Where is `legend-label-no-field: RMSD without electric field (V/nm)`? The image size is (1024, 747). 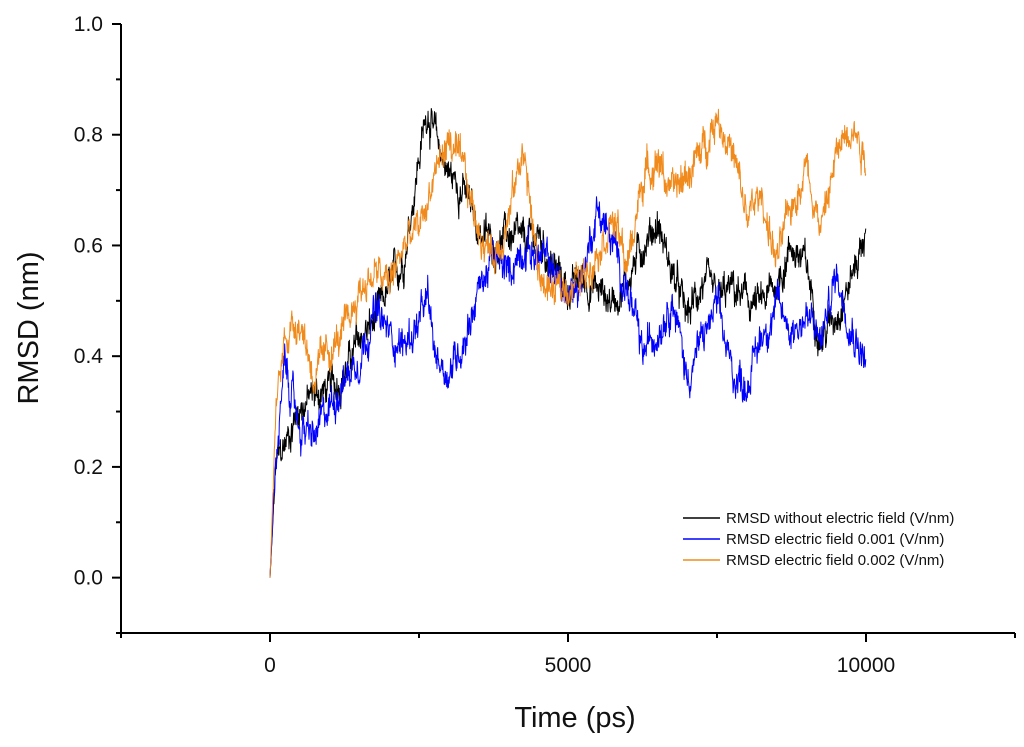
legend-label-no-field: RMSD without electric field (V/nm) is located at coordinates (840, 518).